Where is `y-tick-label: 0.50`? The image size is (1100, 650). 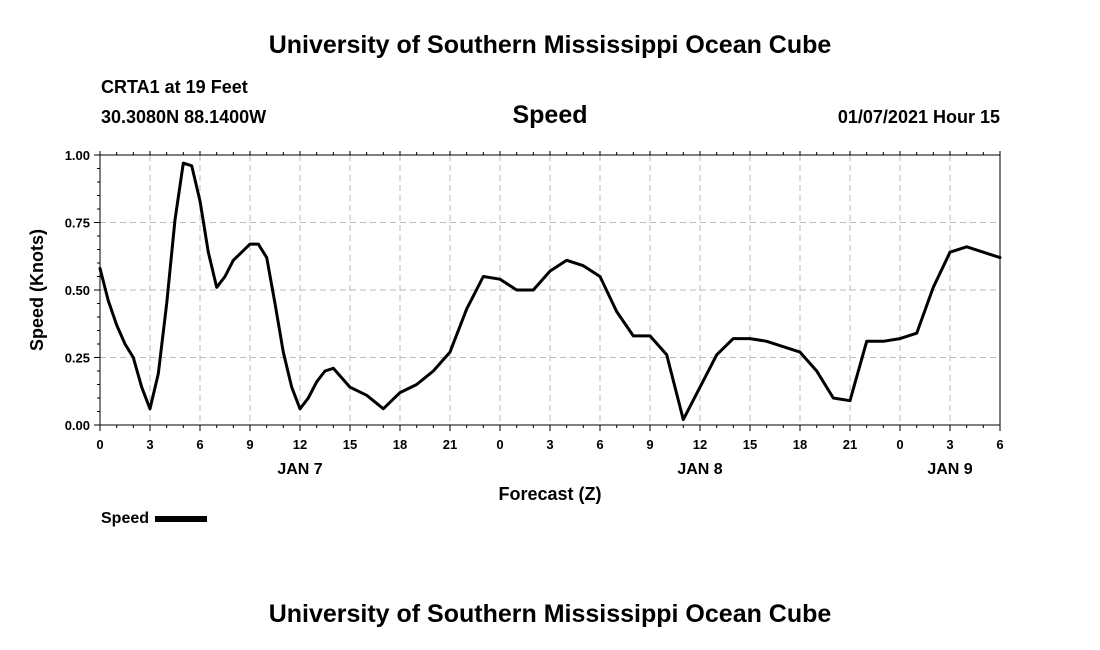
y-tick-label: 0.50 is located at coordinates (77, 290).